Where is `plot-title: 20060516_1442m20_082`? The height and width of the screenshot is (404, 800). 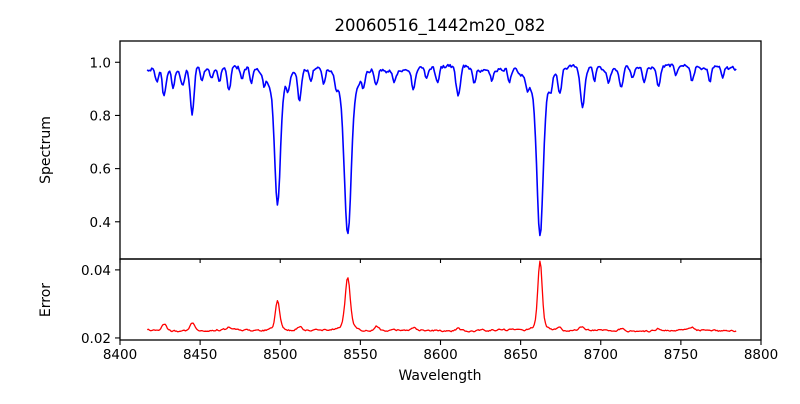 plot-title: 20060516_1442m20_082 is located at coordinates (439, 26).